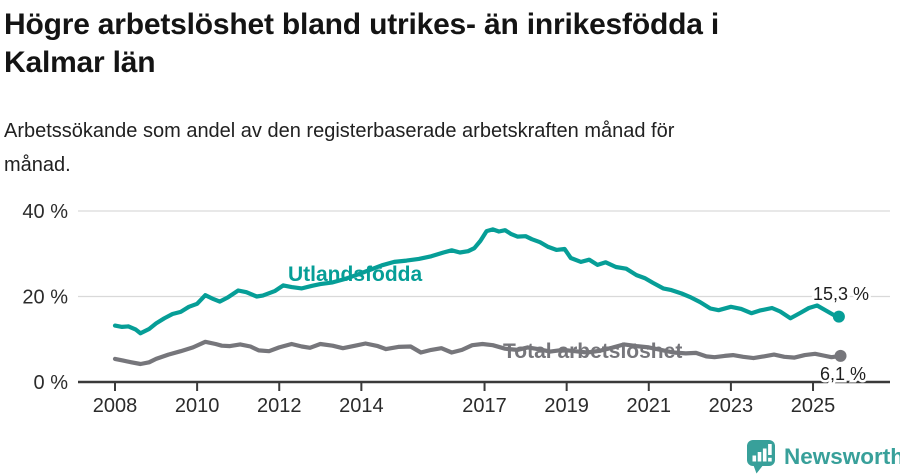 This screenshot has height=474, width=900. Describe the element at coordinates (45, 212) in the screenshot. I see `y-axis-tick-label: 40 %` at that location.